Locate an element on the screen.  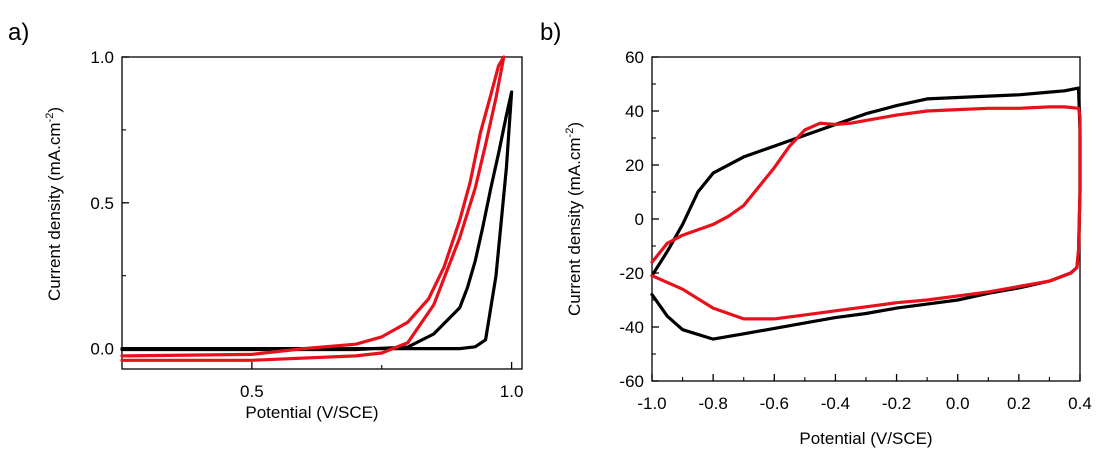
panel-b-y-axis-title: Current density (mA.cm-2) is located at coordinates (574, 219).